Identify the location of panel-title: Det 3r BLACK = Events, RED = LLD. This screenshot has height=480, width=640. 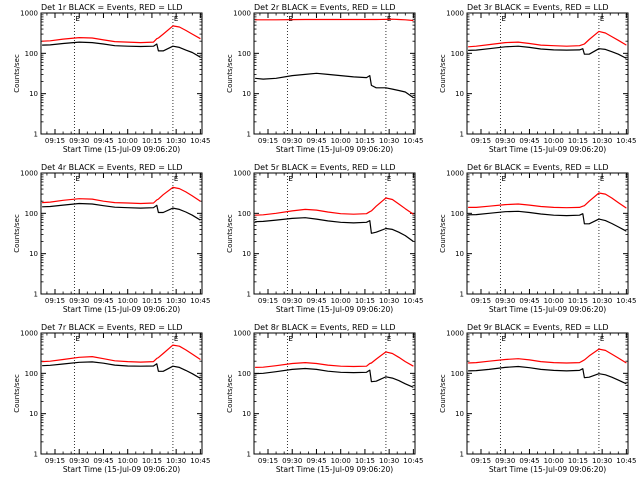
(538, 7).